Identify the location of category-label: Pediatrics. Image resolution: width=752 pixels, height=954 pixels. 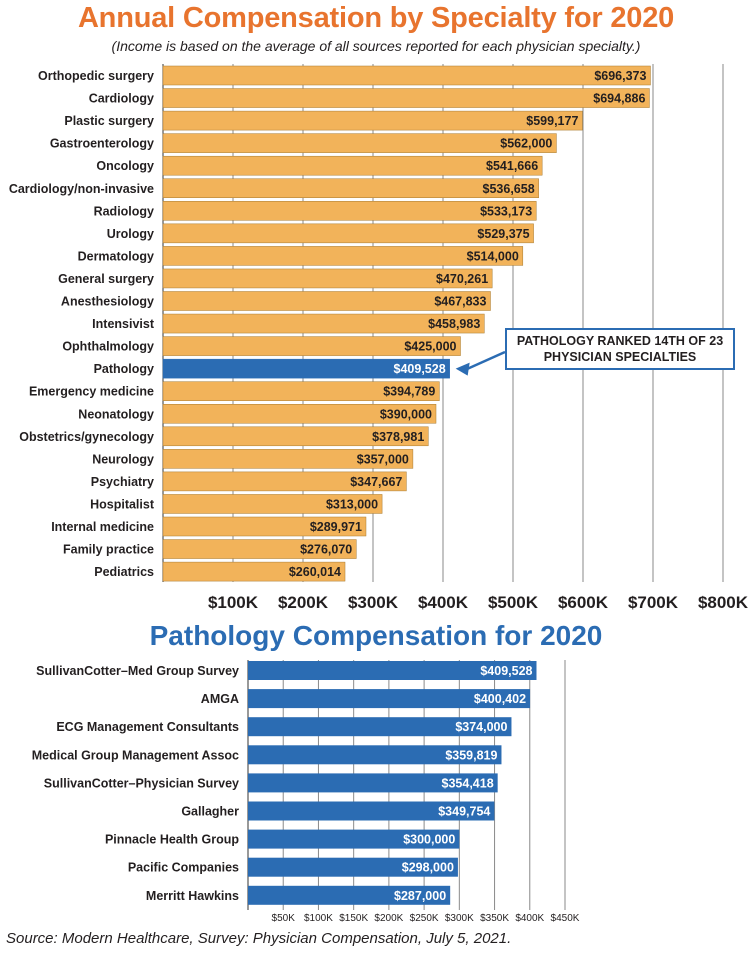
(124, 572).